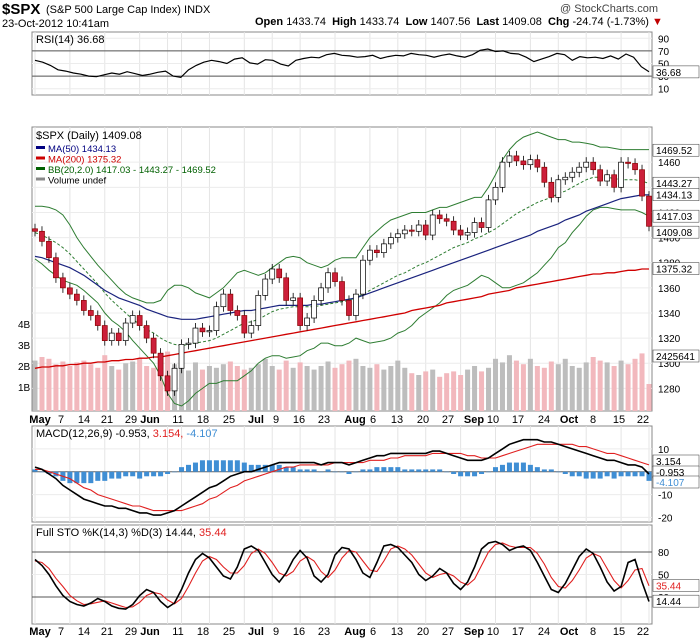 The image size is (700, 639). Describe the element at coordinates (593, 632) in the screenshot. I see `sto-xtick: 8` at that location.